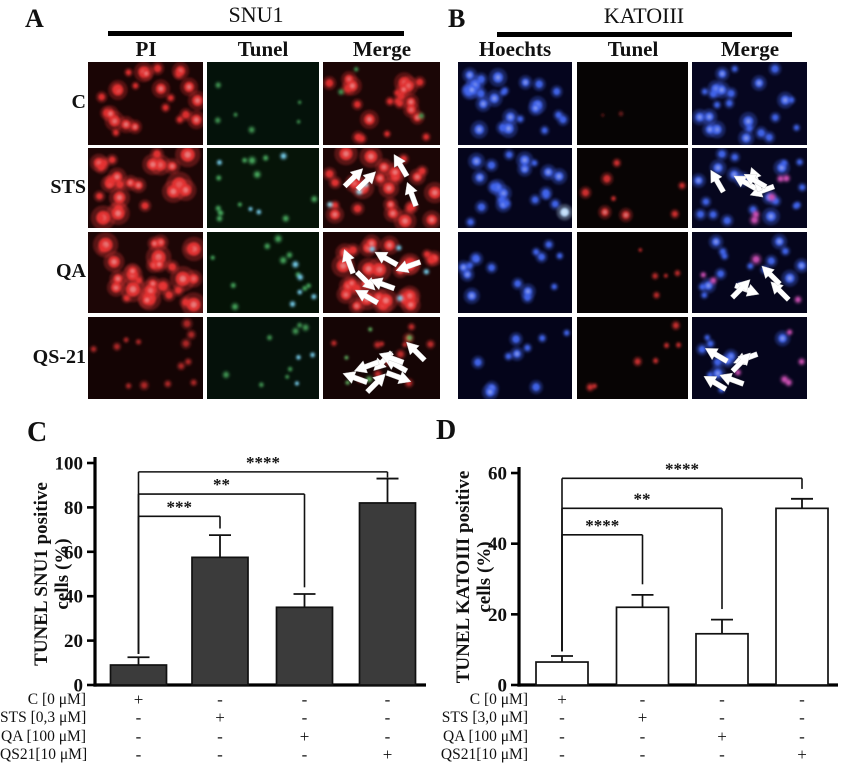  What do you see at coordinates (304, 736) in the screenshot?
I see `matrix-sign-C-2-2: +` at bounding box center [304, 736].